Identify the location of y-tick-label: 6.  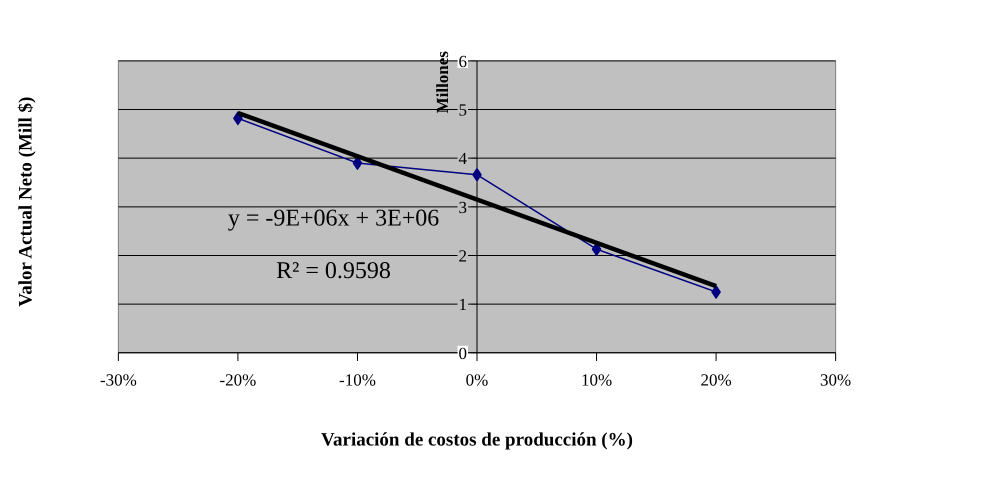
(463, 61).